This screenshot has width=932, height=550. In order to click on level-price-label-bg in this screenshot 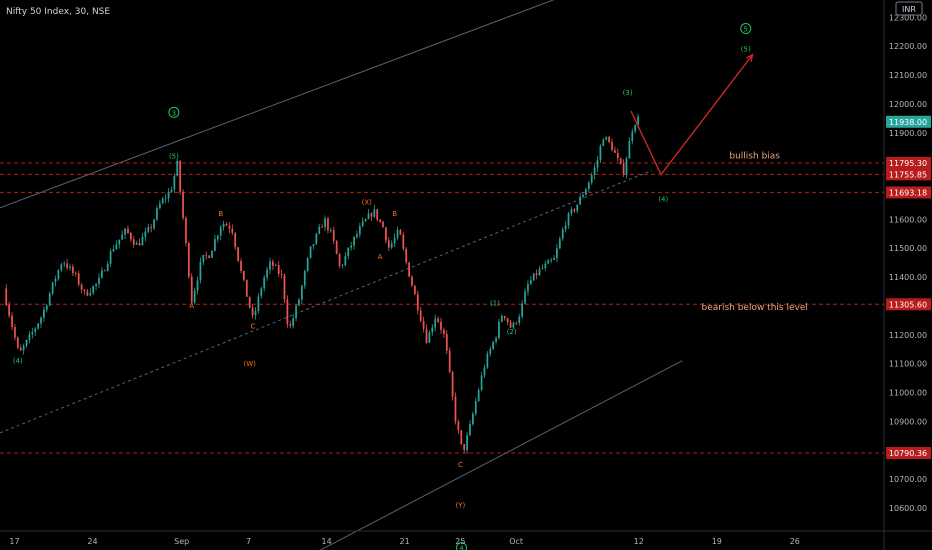, I will do `click(908, 162)`.